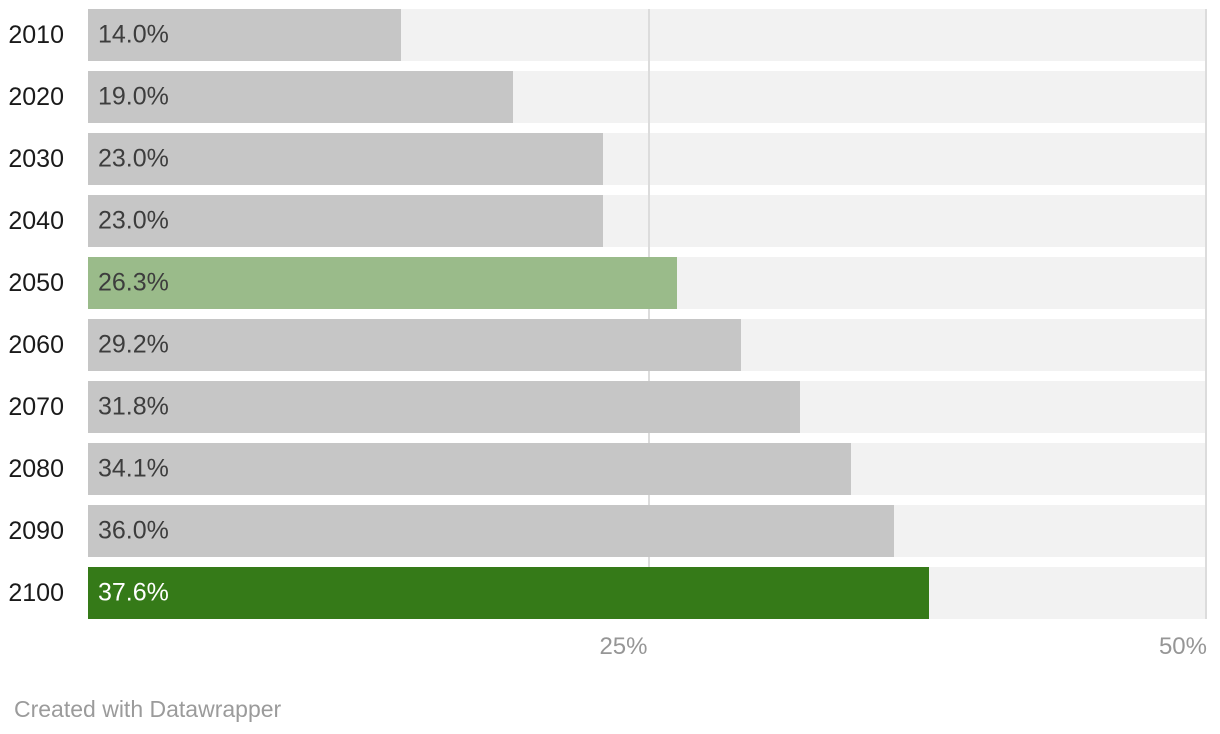  What do you see at coordinates (647, 35) in the screenshot?
I see `bar-track: 14.0%` at bounding box center [647, 35].